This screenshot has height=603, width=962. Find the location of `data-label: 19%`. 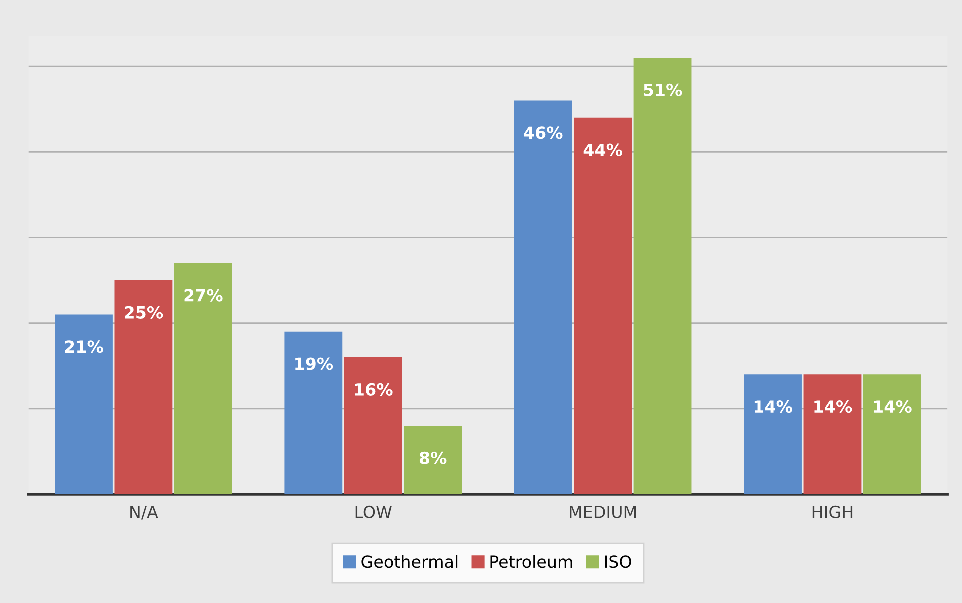

data-label: 19% is located at coordinates (315, 364).